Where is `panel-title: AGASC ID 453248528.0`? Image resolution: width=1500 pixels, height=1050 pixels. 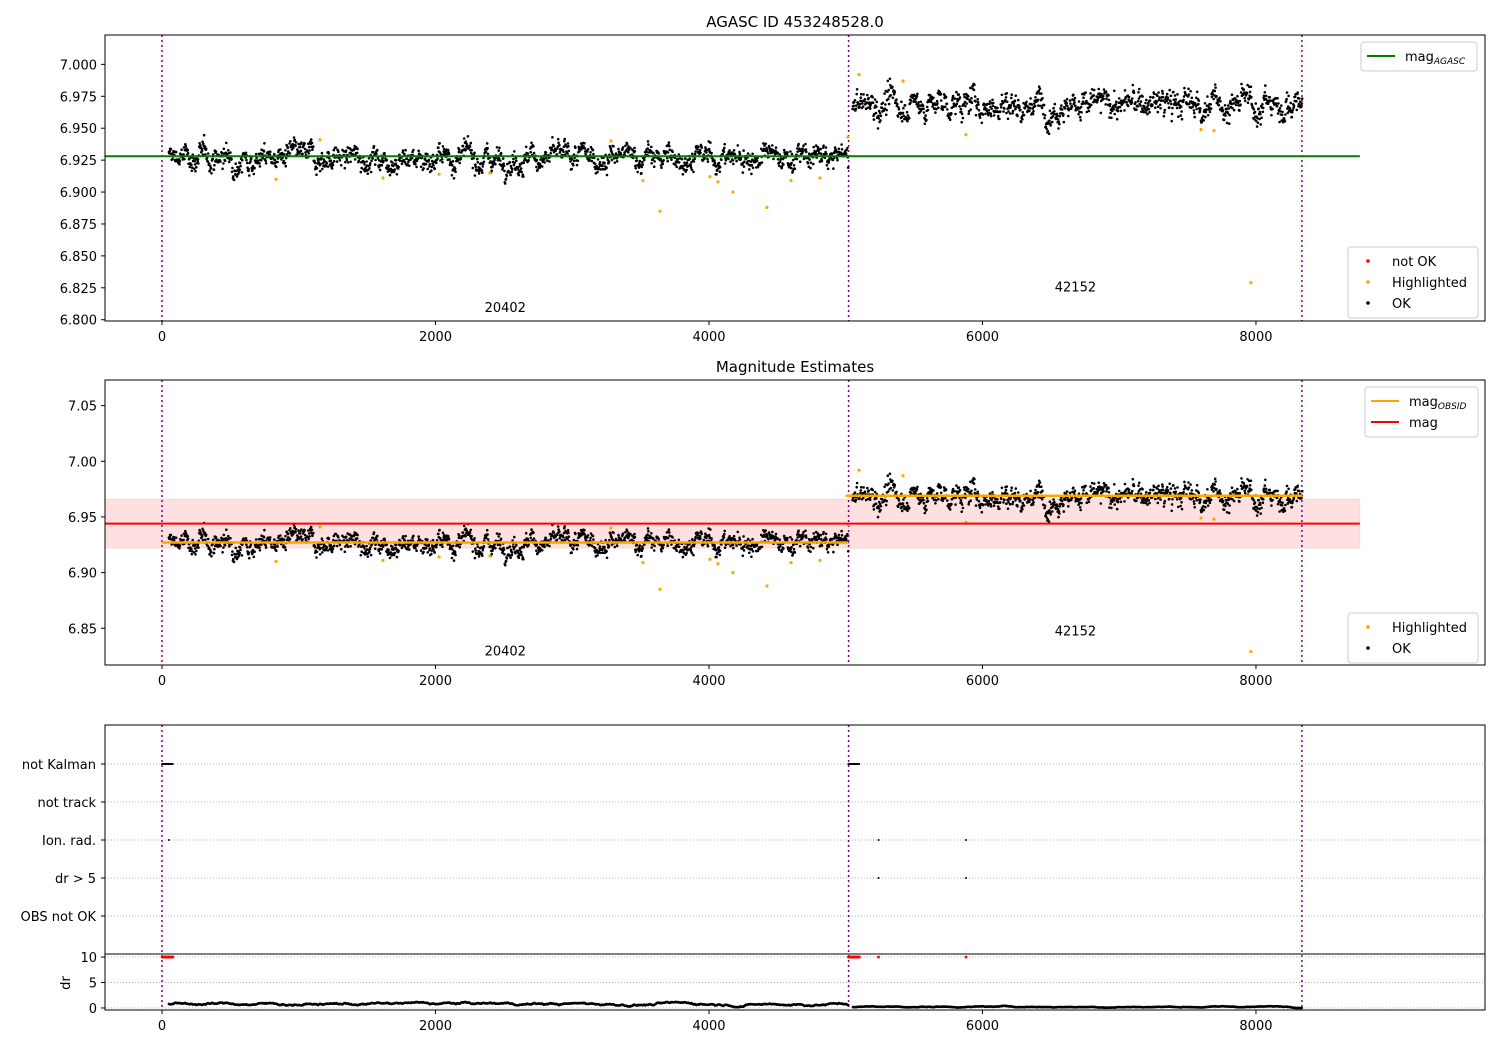
panel-title: AGASC ID 453248528.0 is located at coordinates (795, 22).